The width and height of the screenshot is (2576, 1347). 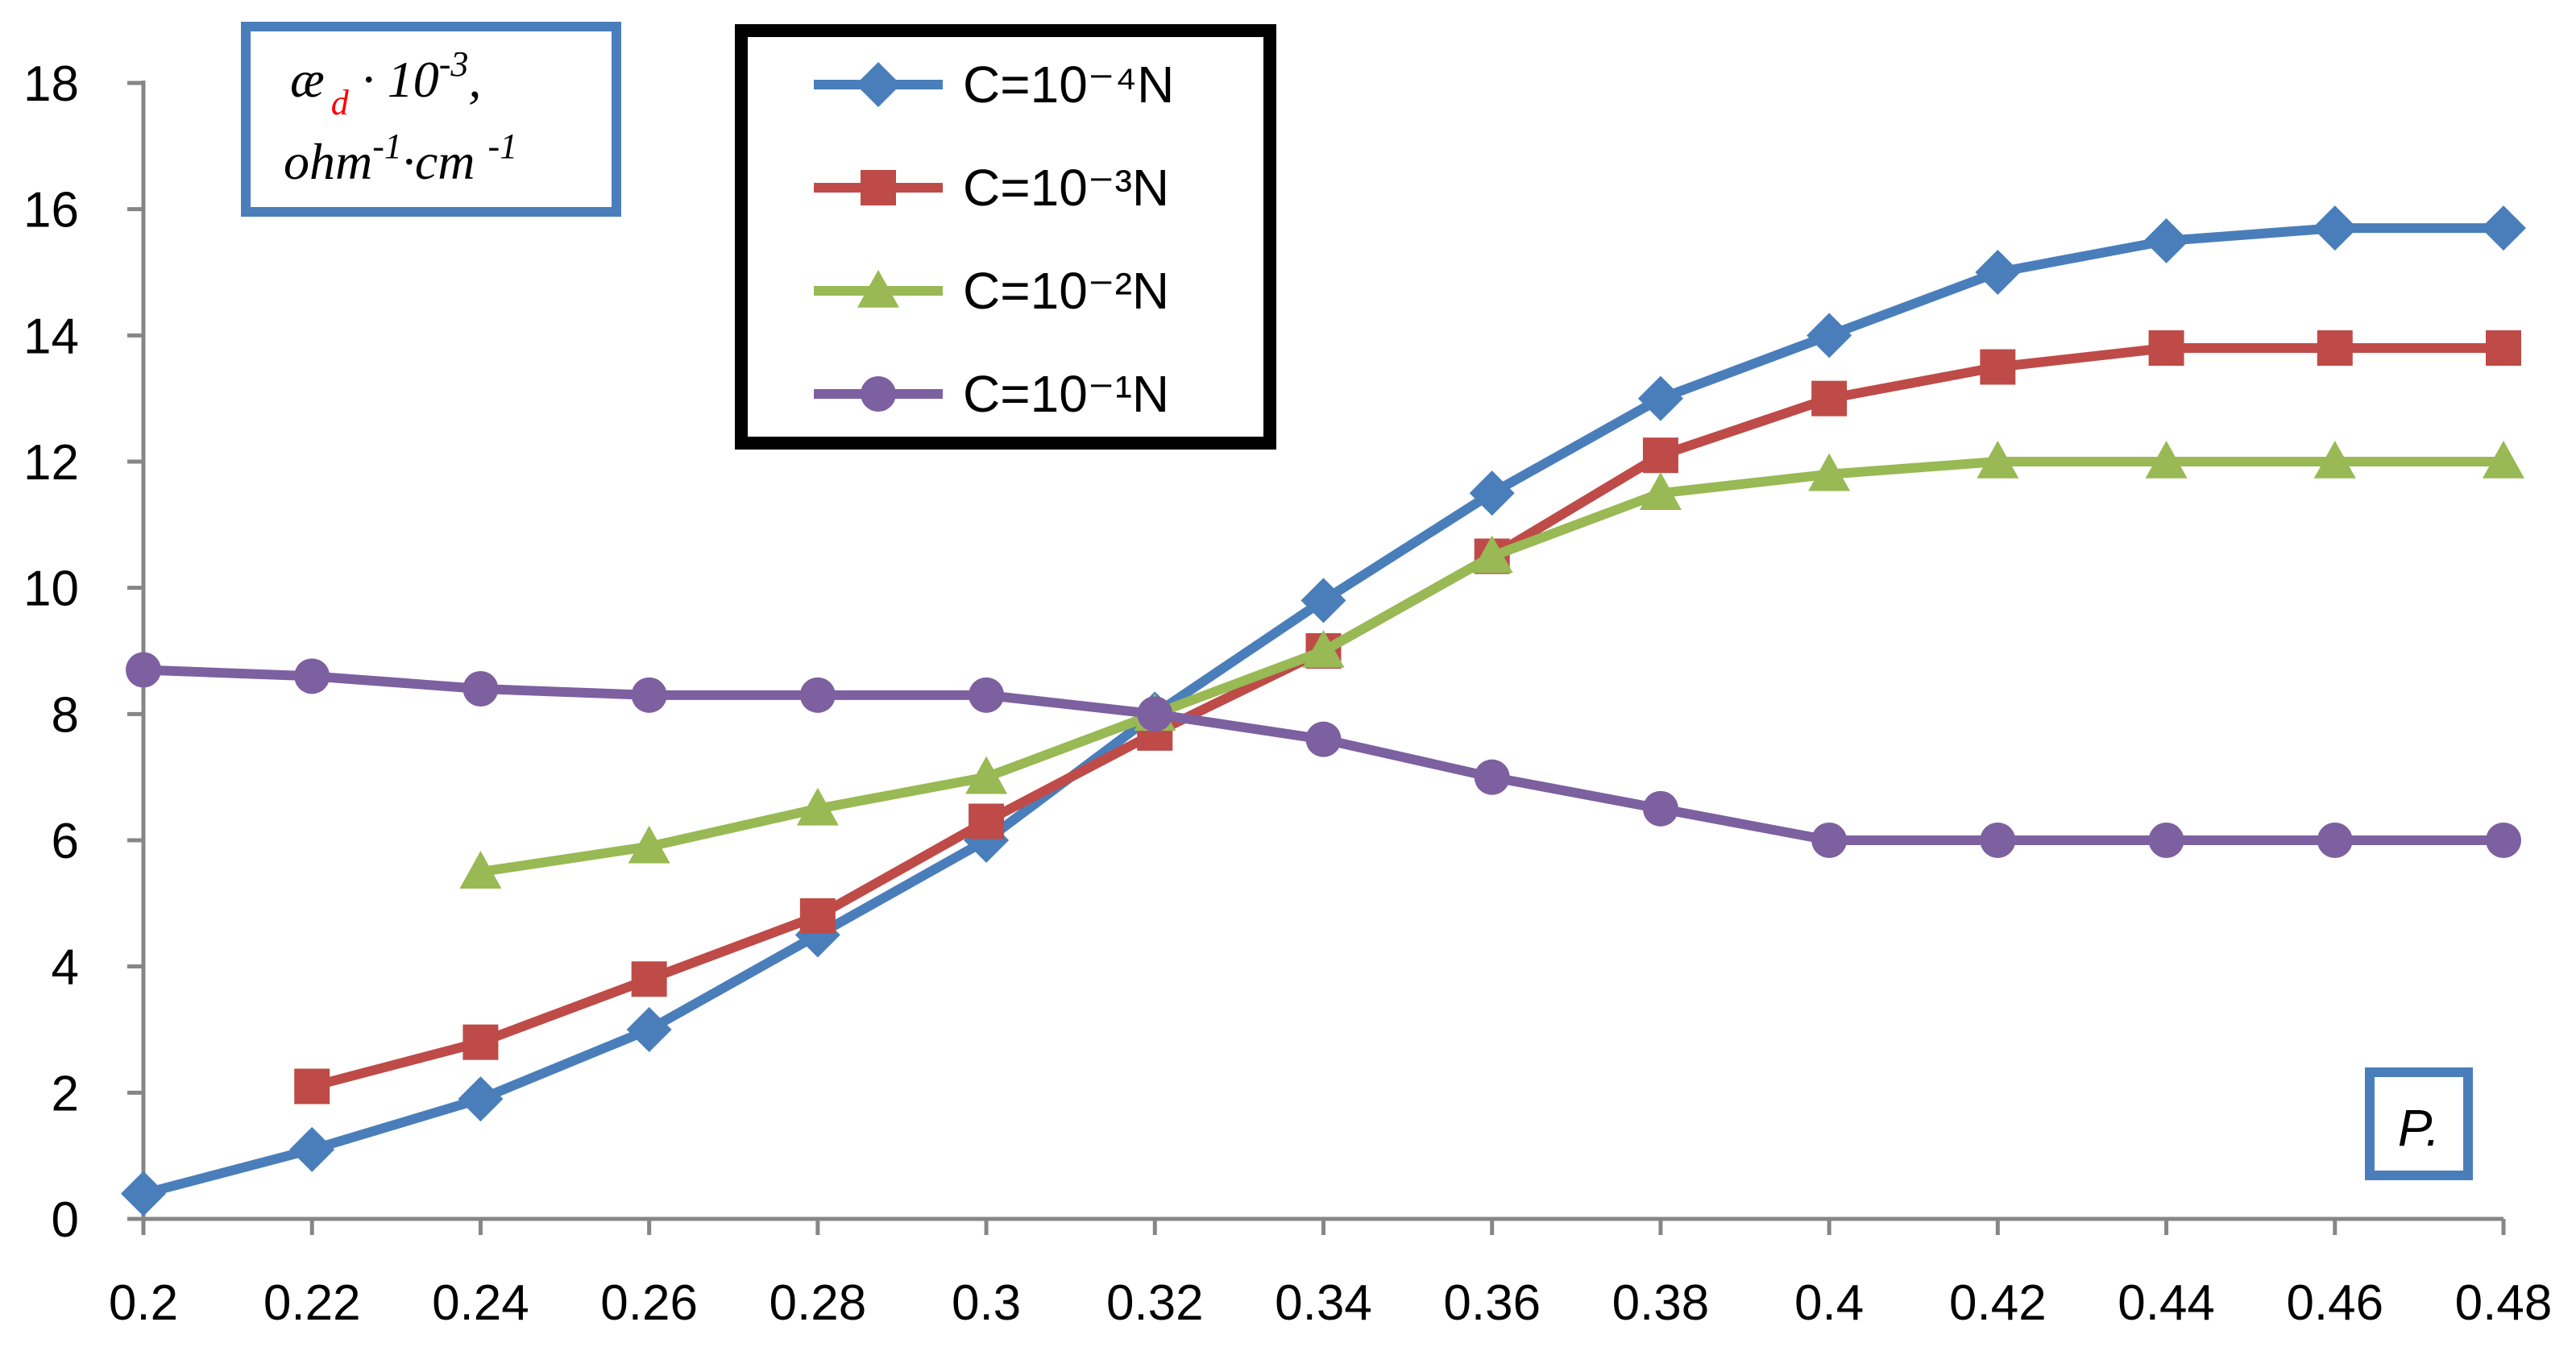 I want to click on legend-items: C=10⁻⁴N C=10⁻³N C=10⁻²N C=10⁻¹N, so click(x=994, y=239).